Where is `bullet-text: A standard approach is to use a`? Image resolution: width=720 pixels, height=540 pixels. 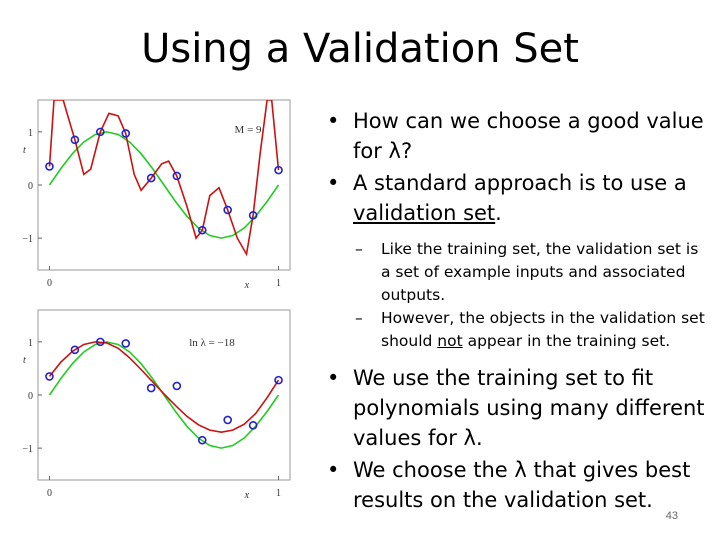
bullet-text: A standard approach is to use a is located at coordinates (520, 183).